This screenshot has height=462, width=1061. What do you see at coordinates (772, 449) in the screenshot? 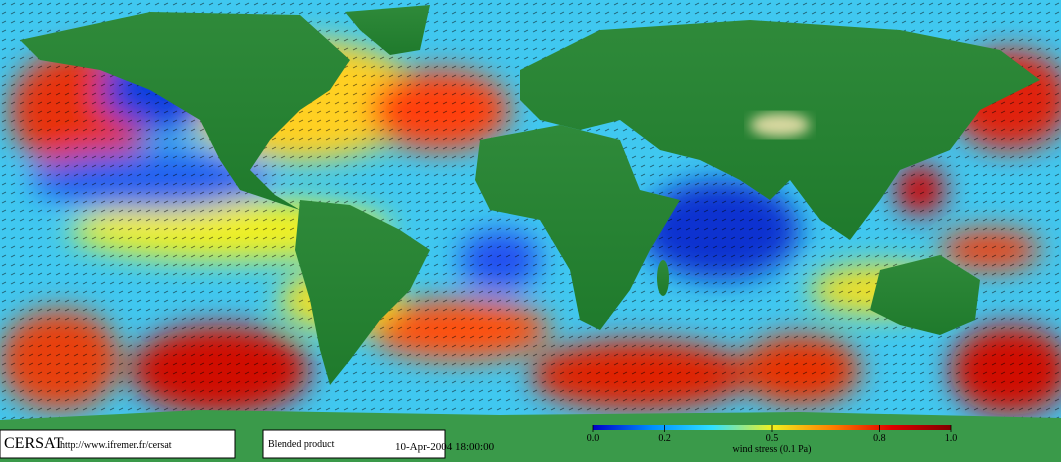
I see `colorbar-label: wind stress (0.1 Pa)` at bounding box center [772, 449].